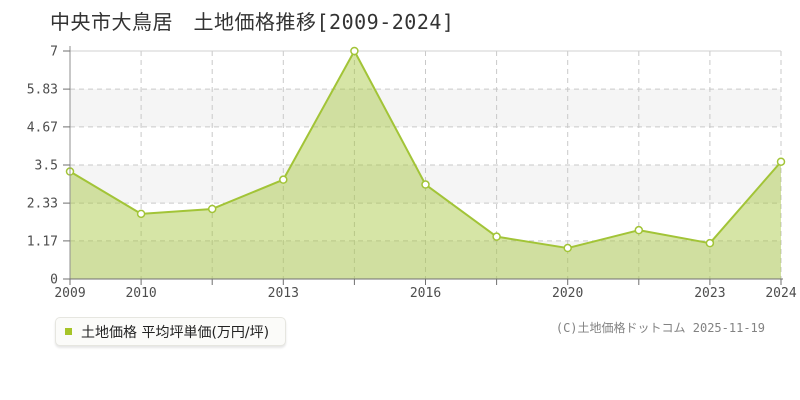  Describe the element at coordinates (54, 280) in the screenshot. I see `y-tick-label: 0` at that location.